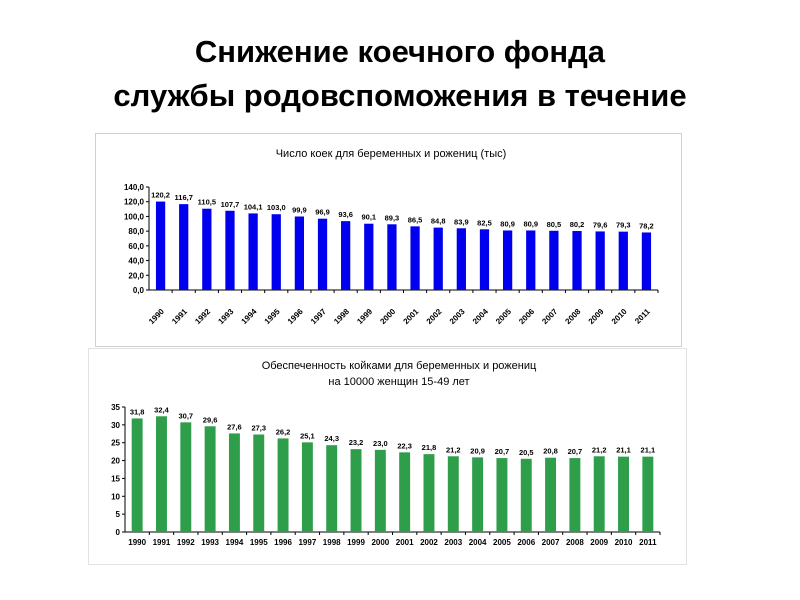 The width and height of the screenshot is (800, 600). What do you see at coordinates (526, 495) in the screenshot?
I see `bar-2006` at bounding box center [526, 495].